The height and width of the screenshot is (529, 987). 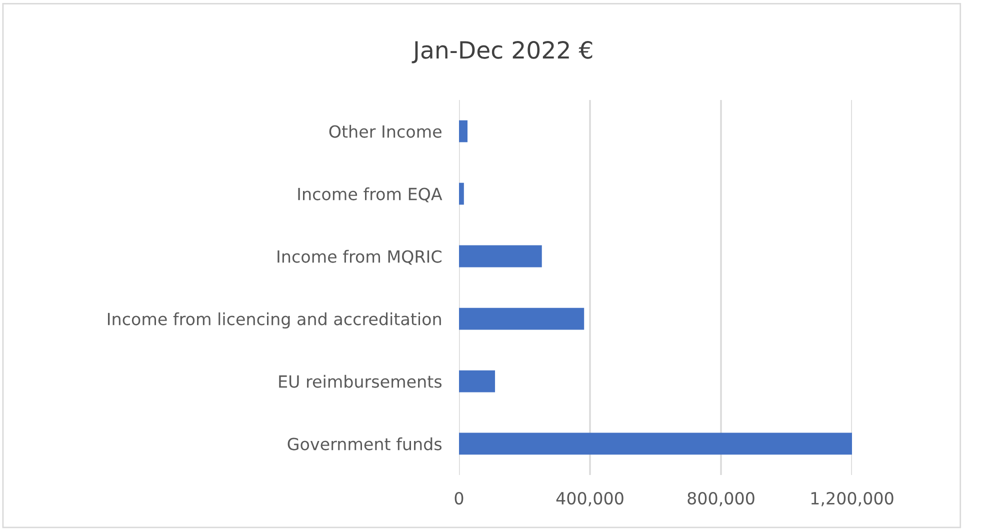 I want to click on y-tick-label: Income from EQA, so click(x=370, y=194).